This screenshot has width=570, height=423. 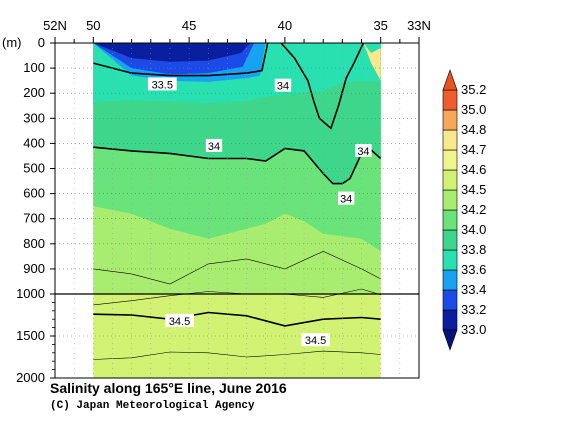 I want to click on colorbar-label-11: 35.0, so click(x=473, y=109).